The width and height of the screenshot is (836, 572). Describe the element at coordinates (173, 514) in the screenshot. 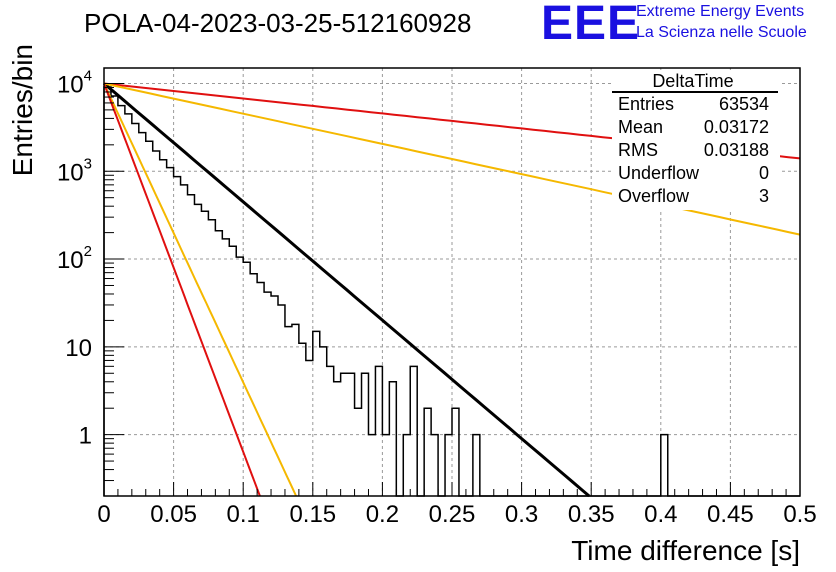

I see `x-tick-label: 0.05` at that location.